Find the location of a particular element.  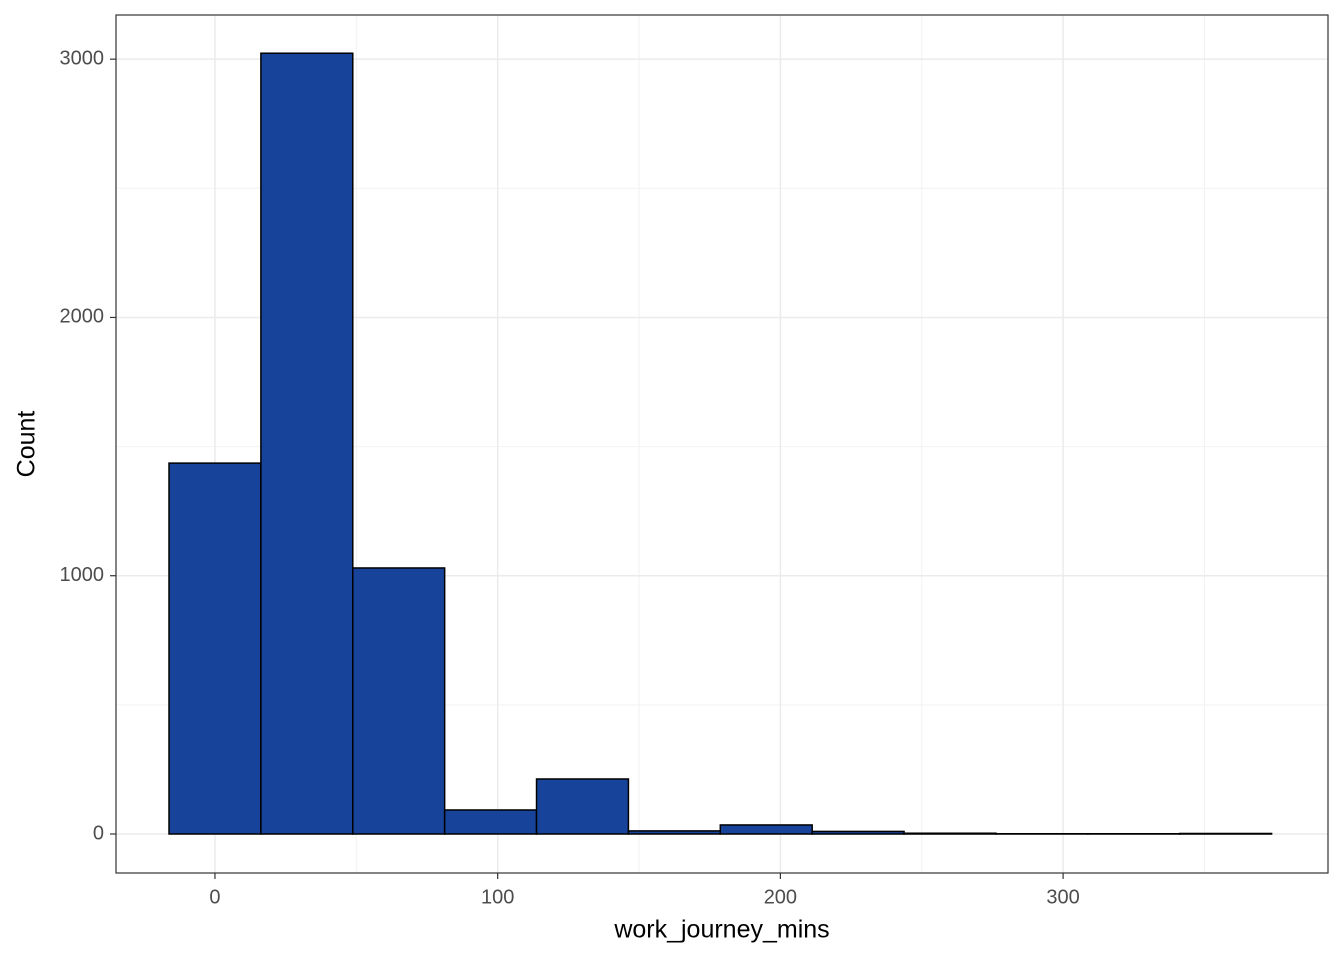

x-tick-label: 200 is located at coordinates (780, 897).